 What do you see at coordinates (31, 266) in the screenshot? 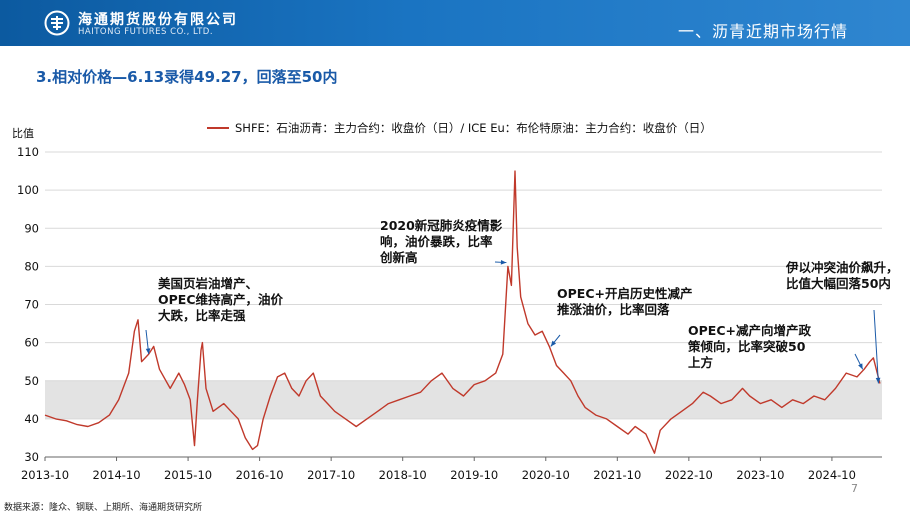
I see `y-tick-label: 80` at bounding box center [31, 266].